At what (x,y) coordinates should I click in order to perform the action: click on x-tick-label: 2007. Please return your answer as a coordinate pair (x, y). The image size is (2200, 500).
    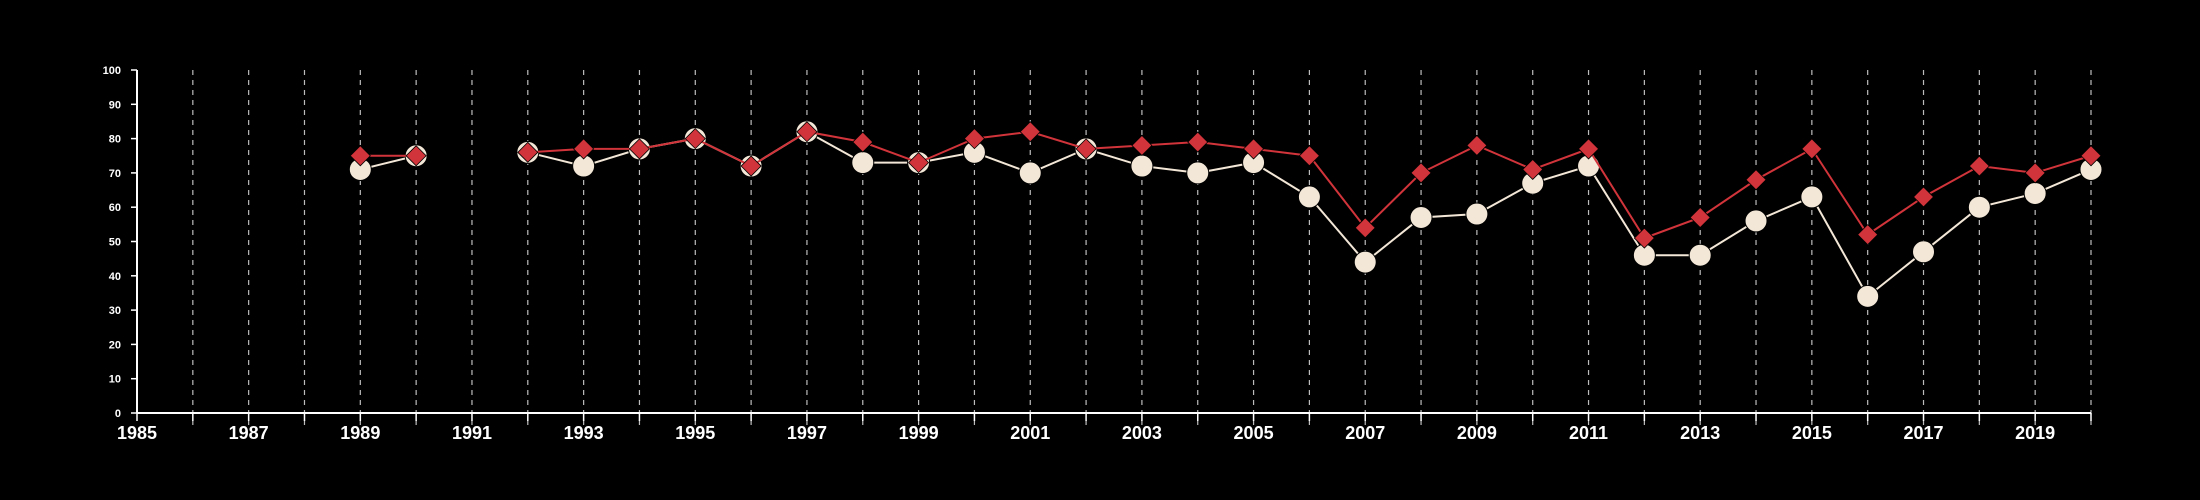
    Looking at the image, I should click on (1365, 433).